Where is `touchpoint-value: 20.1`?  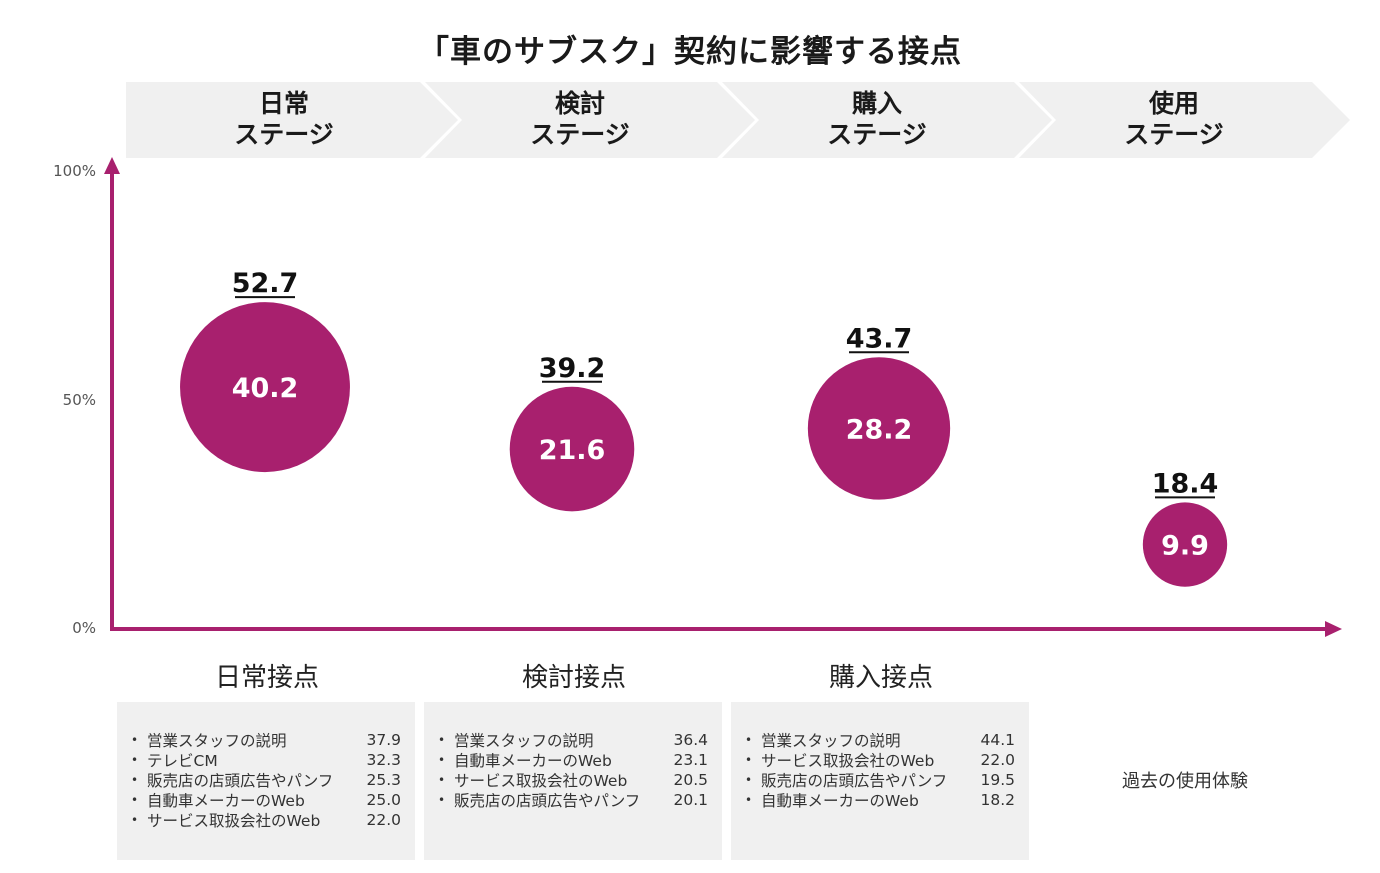
touchpoint-value: 20.1 is located at coordinates (690, 800).